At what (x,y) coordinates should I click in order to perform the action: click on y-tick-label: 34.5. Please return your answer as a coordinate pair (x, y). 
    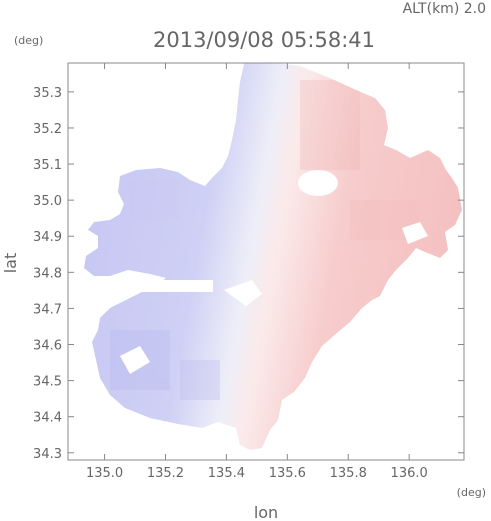
    Looking at the image, I should click on (47, 382).